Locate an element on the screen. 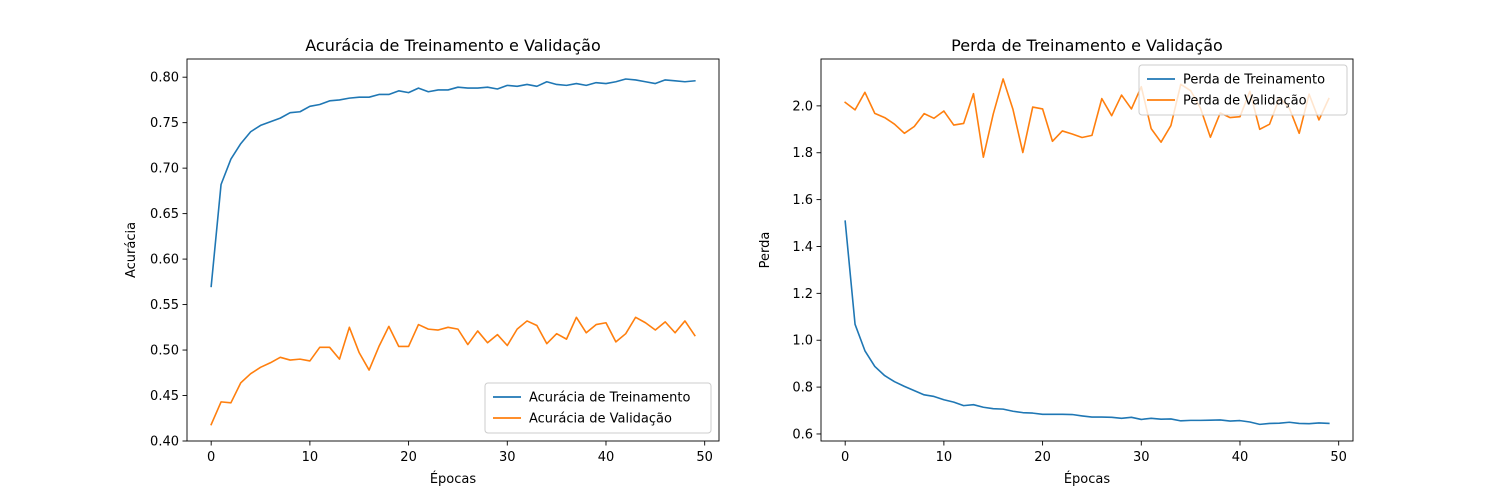 This screenshot has width=1498, height=495. accuracy-y-tick-label: 0.70 is located at coordinates (164, 169).